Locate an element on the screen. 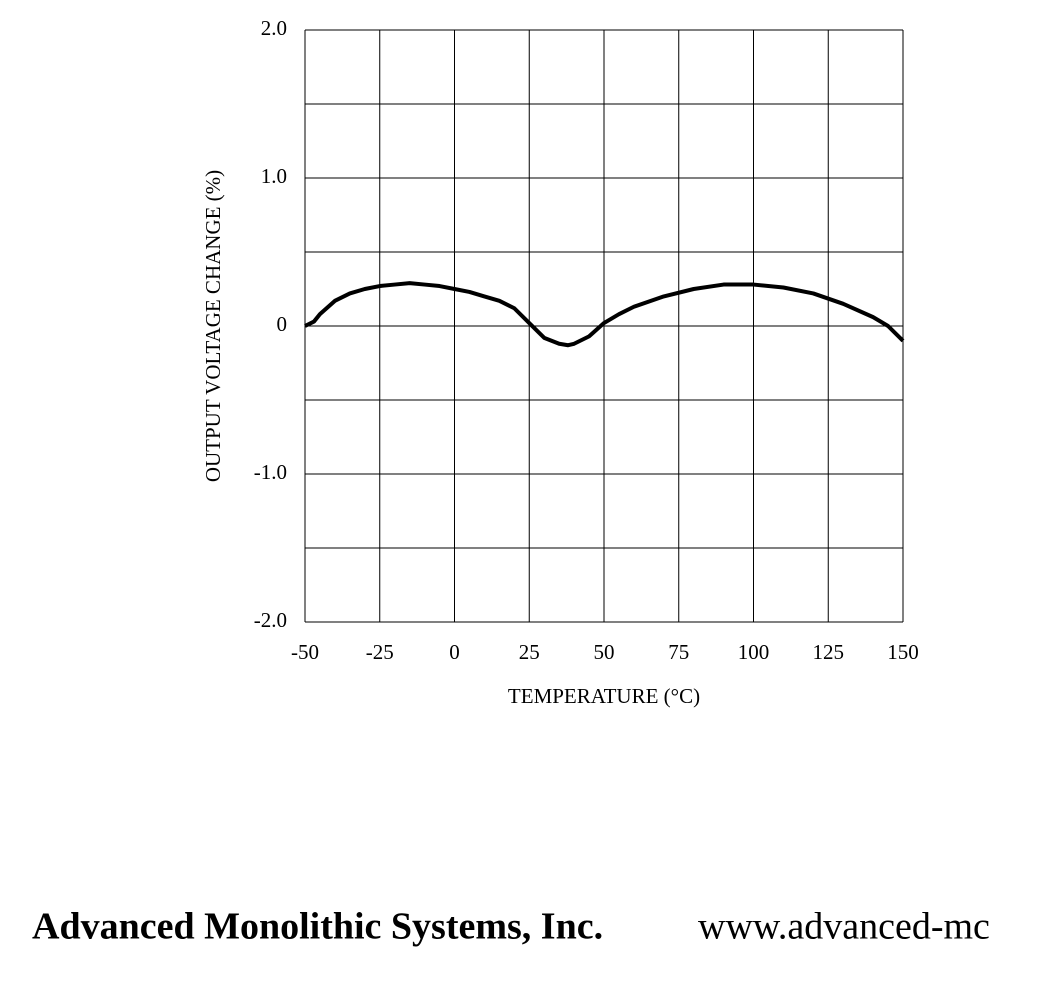 The height and width of the screenshot is (983, 1042). y-axis-title: OUTPUT VOLTAGE CHANGE (%) is located at coordinates (213, 326).